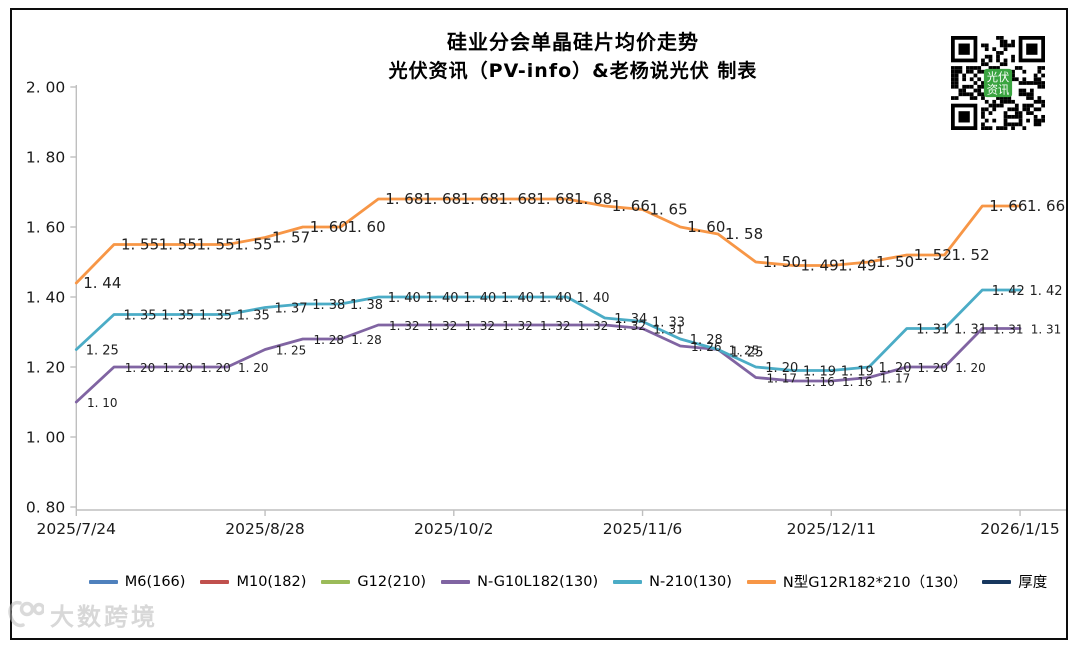 This screenshot has width=1080, height=653. Describe the element at coordinates (706, 347) in the screenshot. I see `data-label: 1. 26` at that location.